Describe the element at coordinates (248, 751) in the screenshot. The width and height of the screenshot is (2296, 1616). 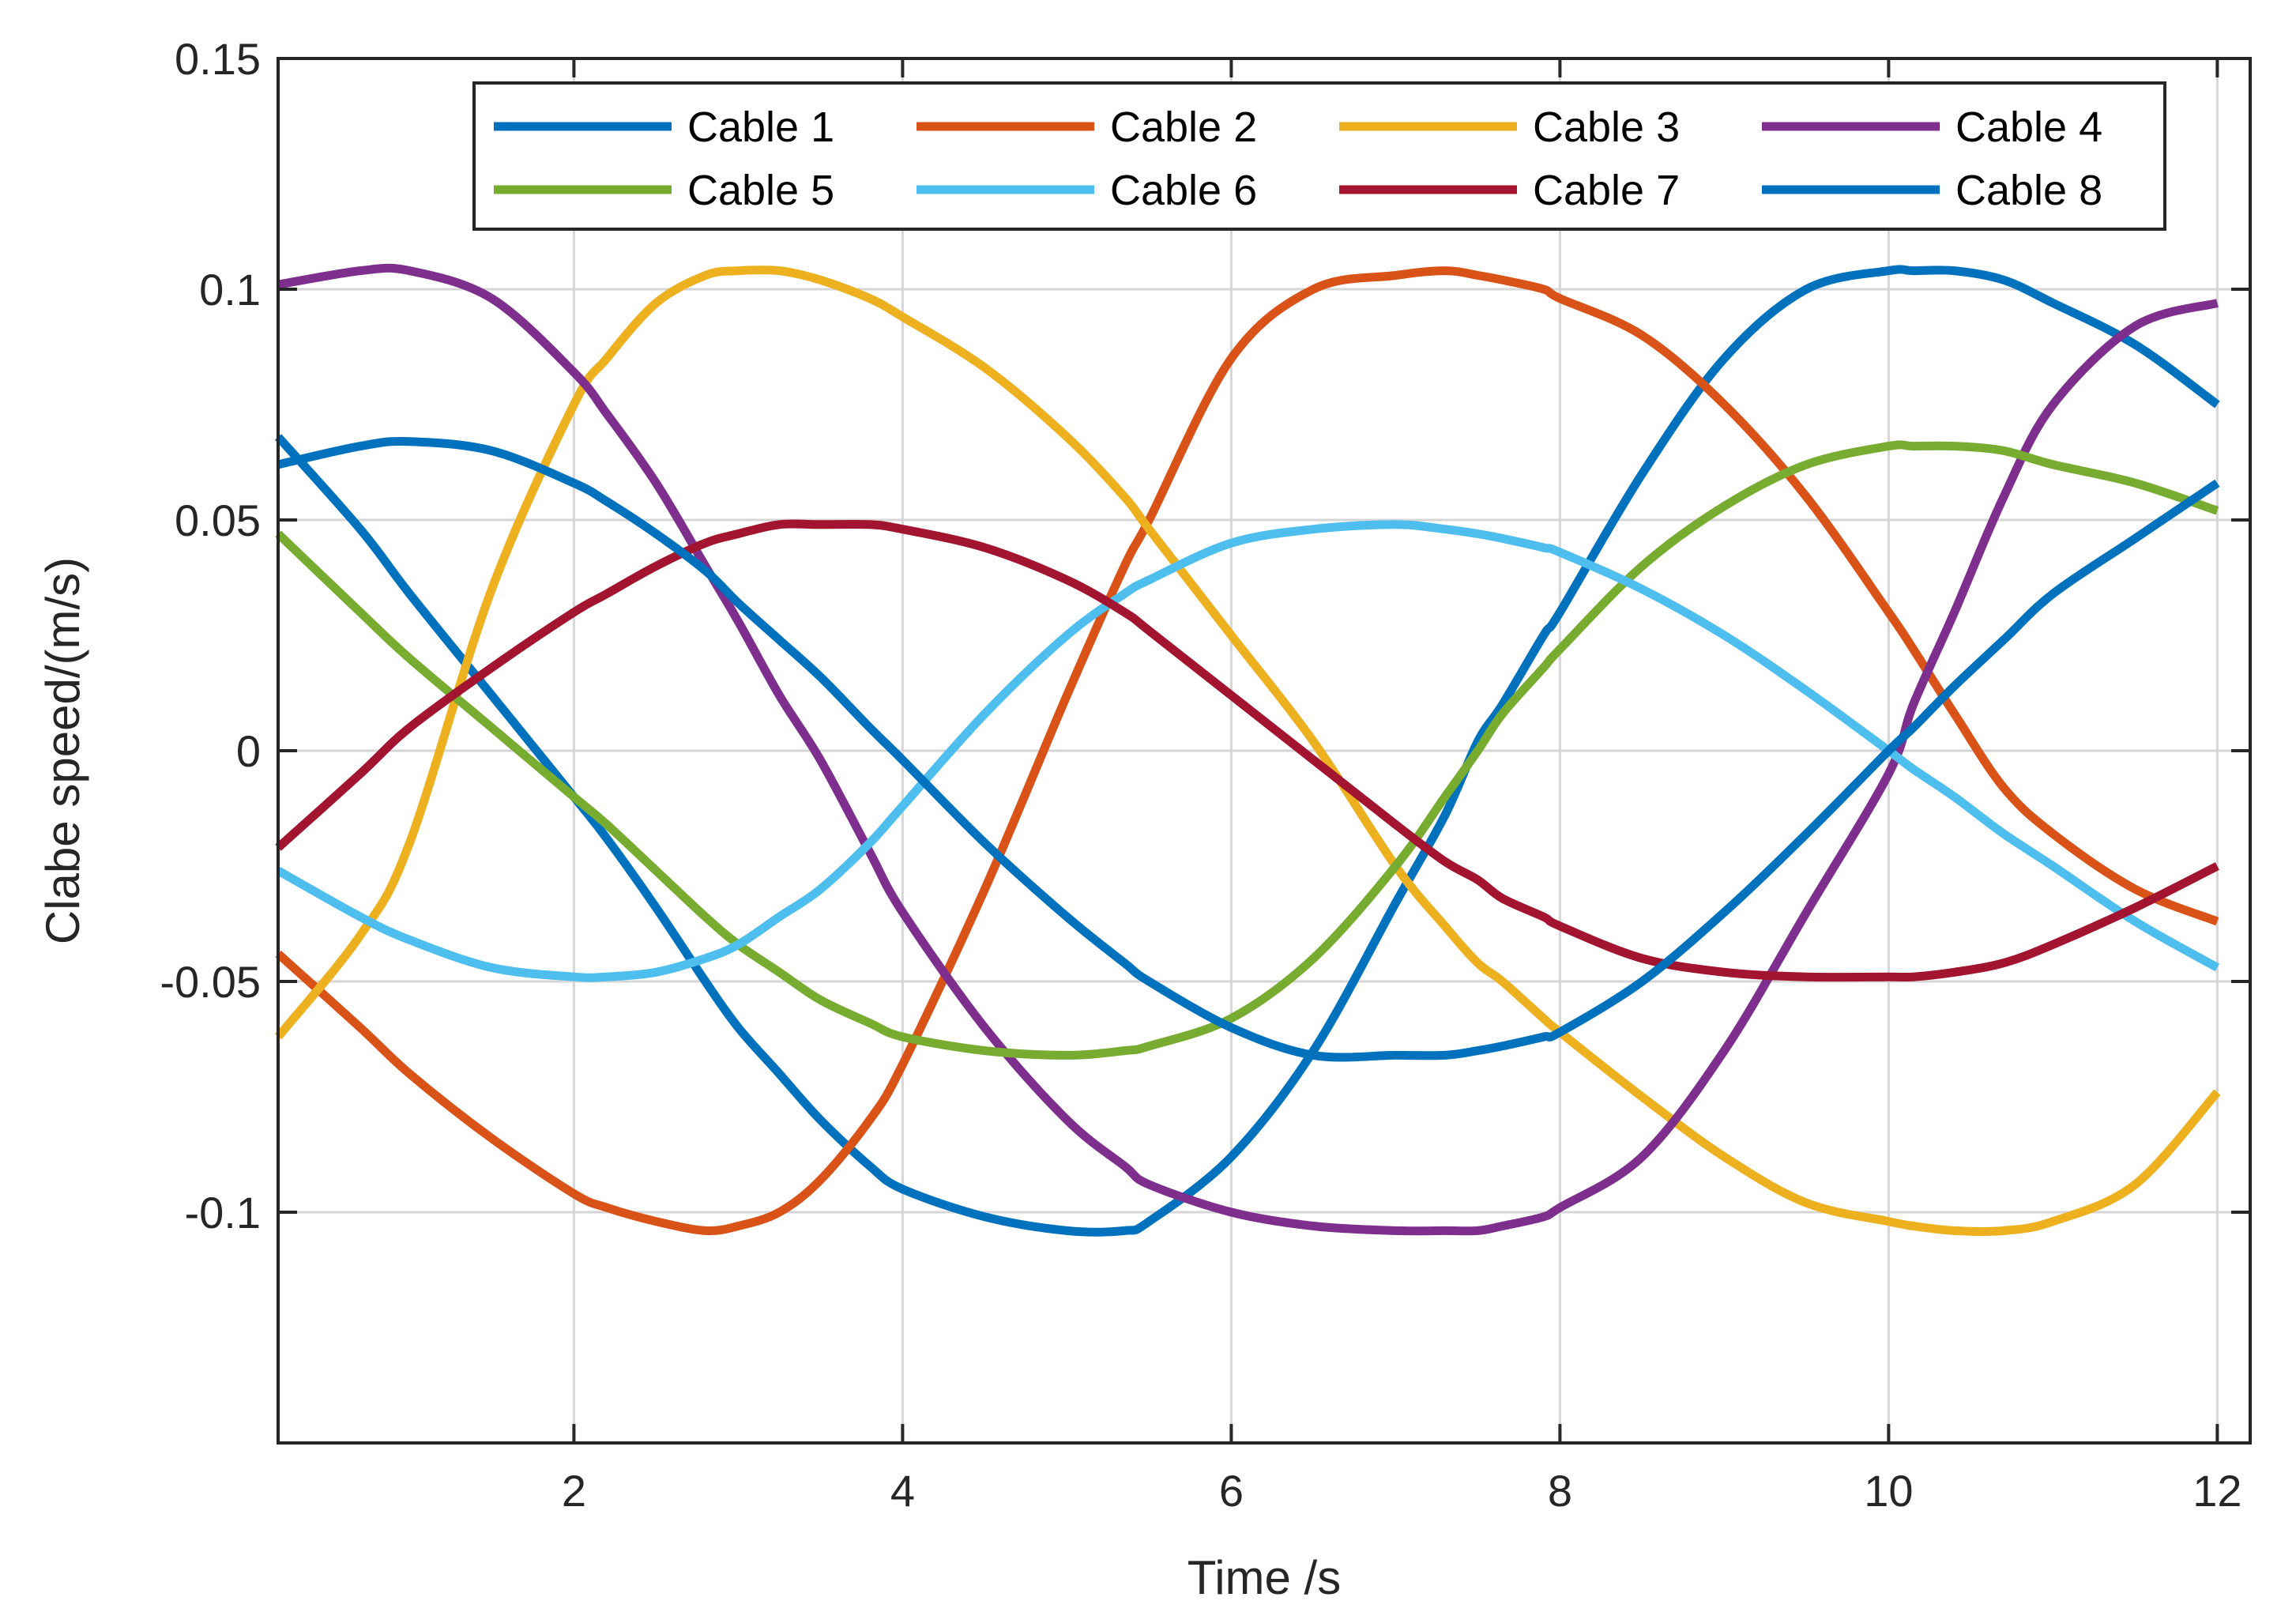
I see `y-tick-label: 0` at that location.